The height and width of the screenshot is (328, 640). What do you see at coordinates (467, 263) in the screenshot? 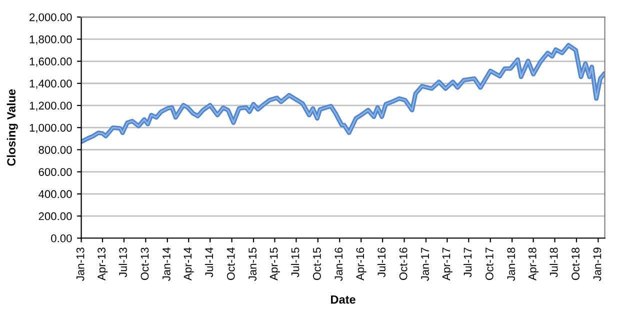
I see `x-tick-label: Jul-17` at bounding box center [467, 263].